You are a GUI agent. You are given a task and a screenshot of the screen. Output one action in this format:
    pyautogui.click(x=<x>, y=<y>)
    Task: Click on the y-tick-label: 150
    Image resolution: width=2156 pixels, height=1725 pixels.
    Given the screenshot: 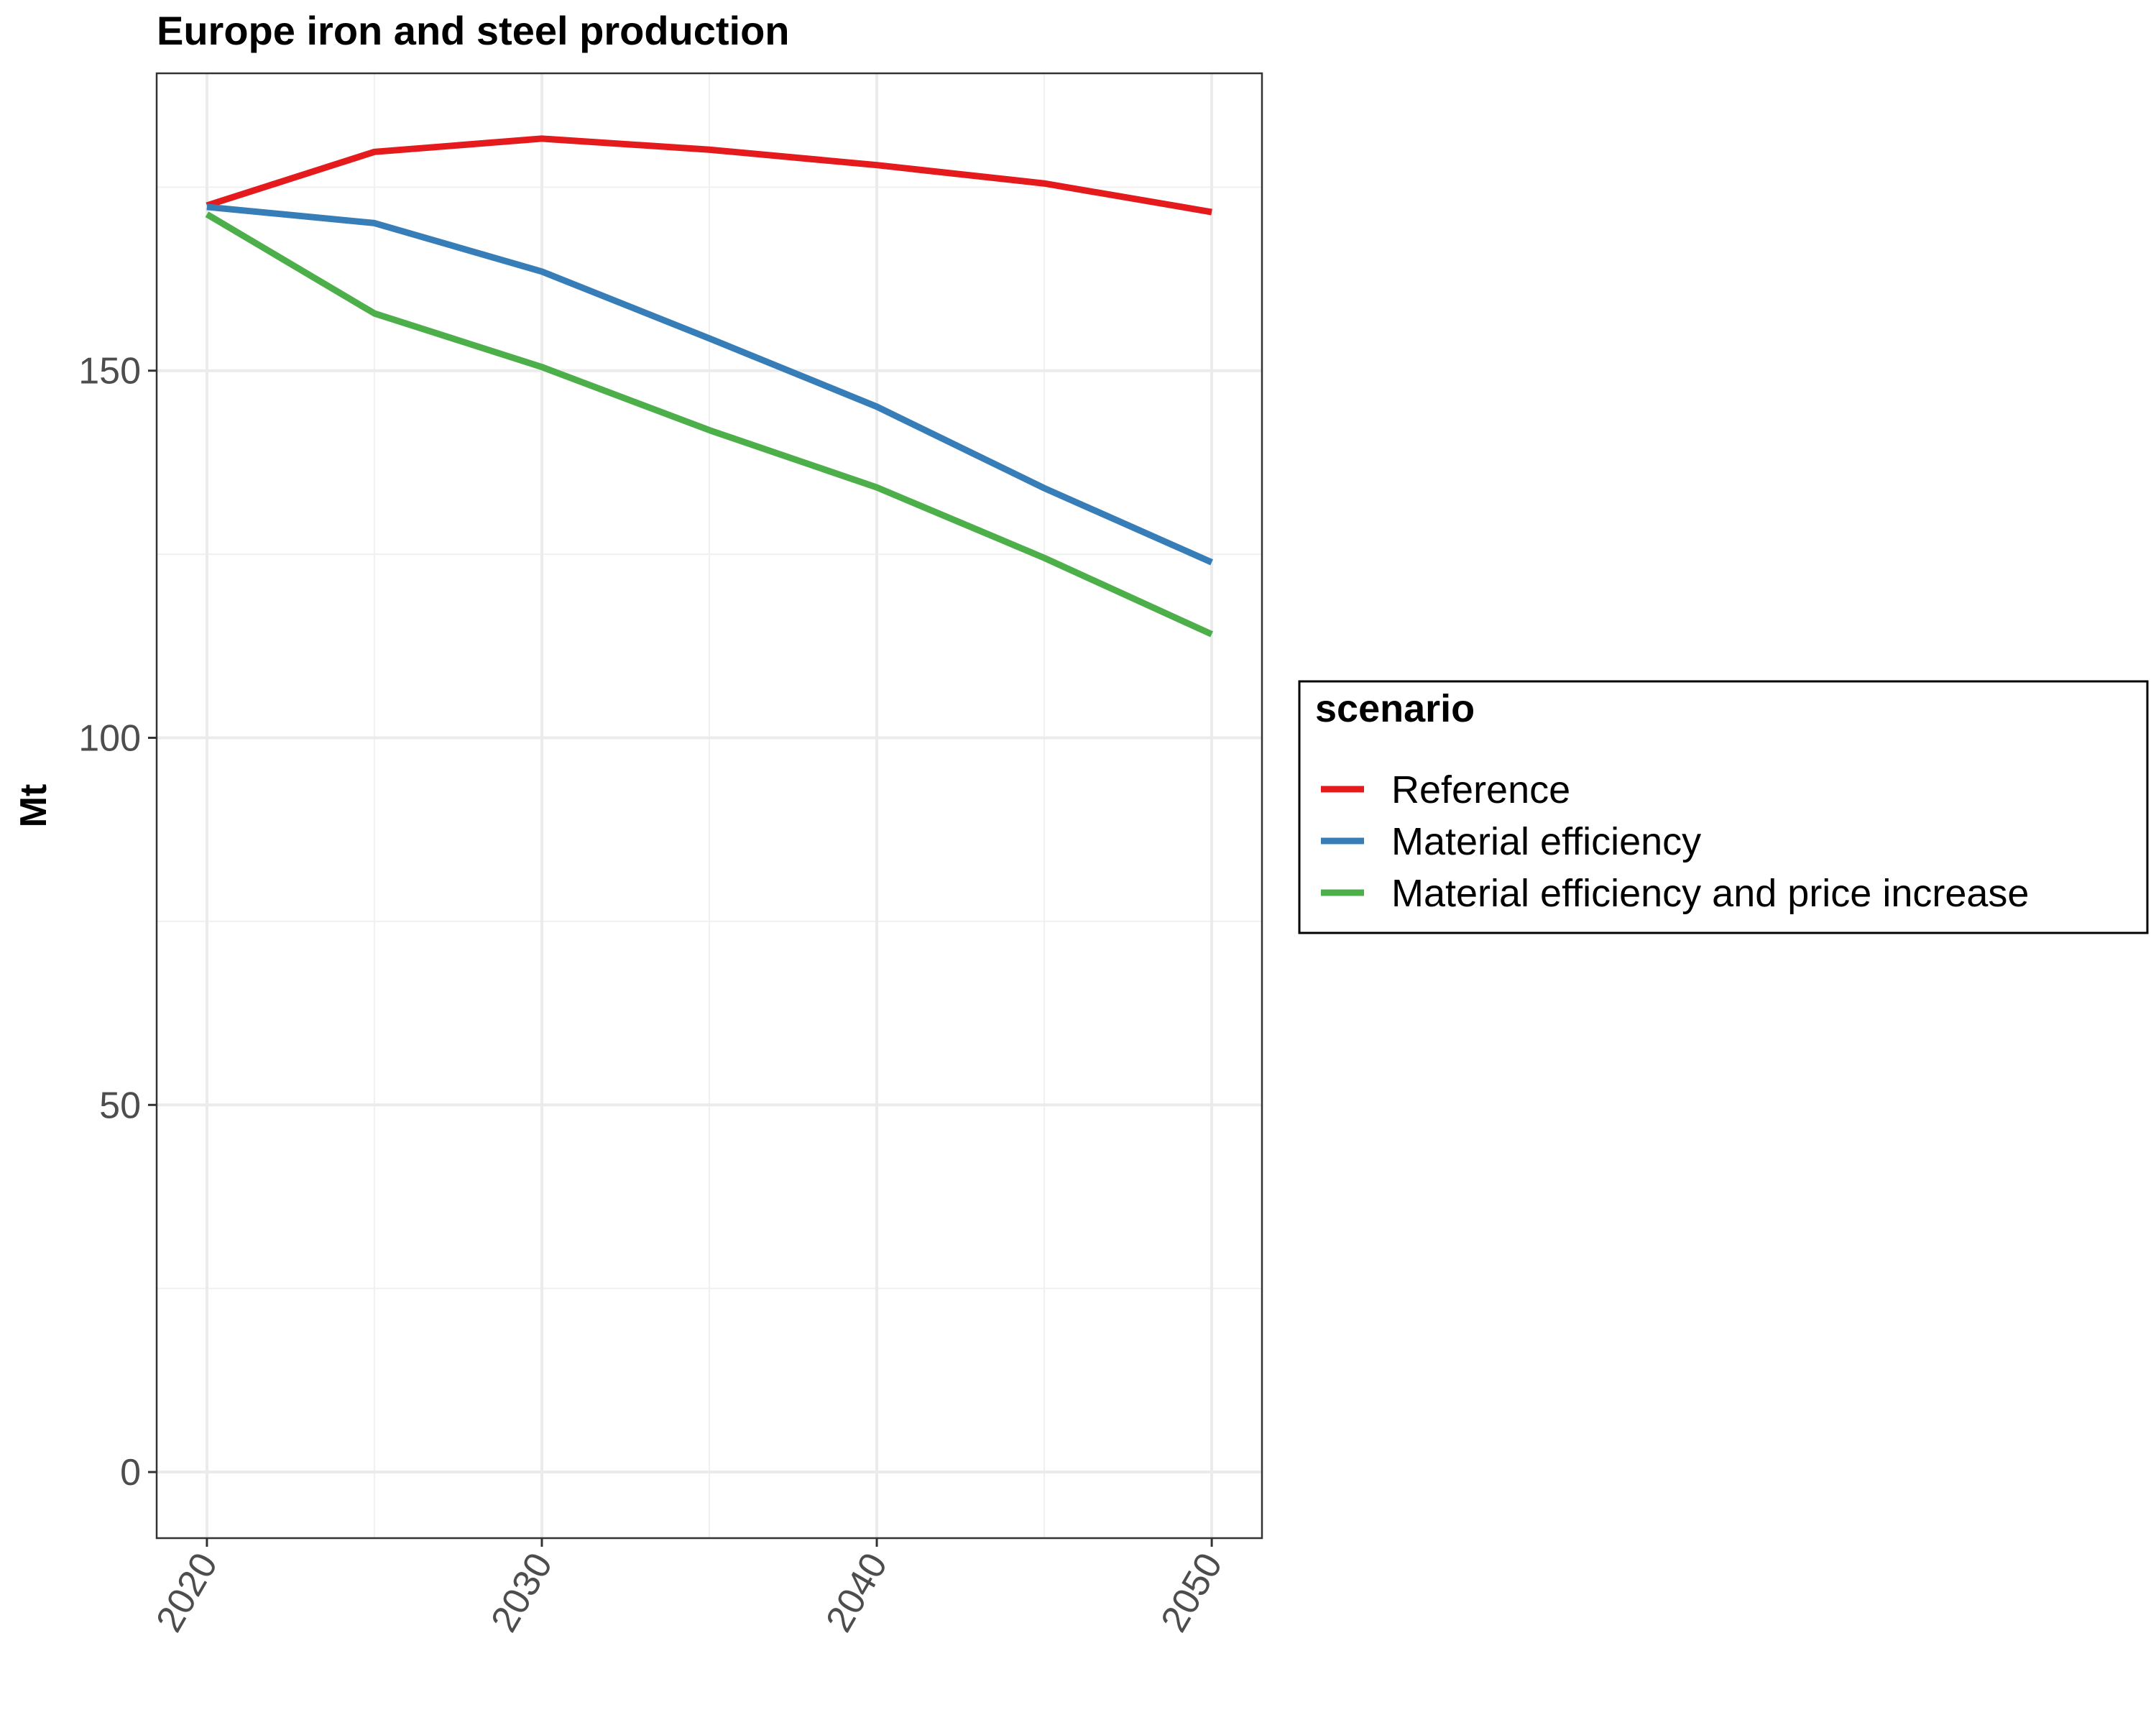 What is the action you would take?
    pyautogui.click(x=109, y=371)
    